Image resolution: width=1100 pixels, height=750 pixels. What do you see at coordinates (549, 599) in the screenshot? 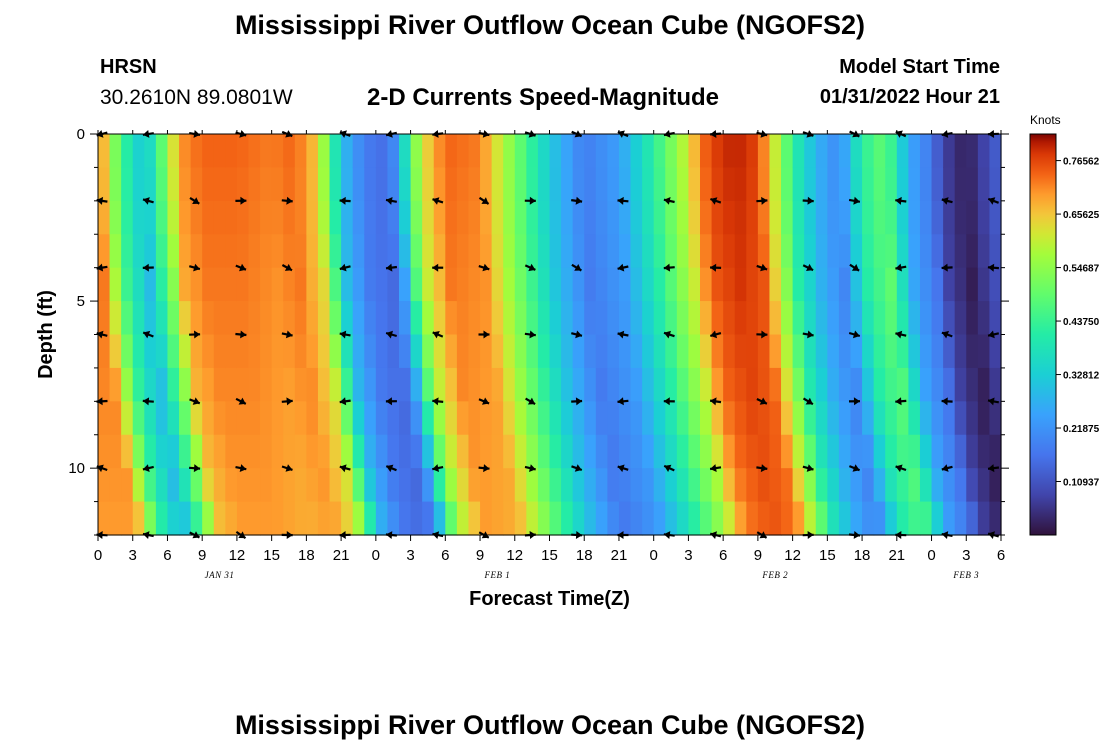
I see `x-axis-label: Forecast Time(Z)` at bounding box center [549, 599].